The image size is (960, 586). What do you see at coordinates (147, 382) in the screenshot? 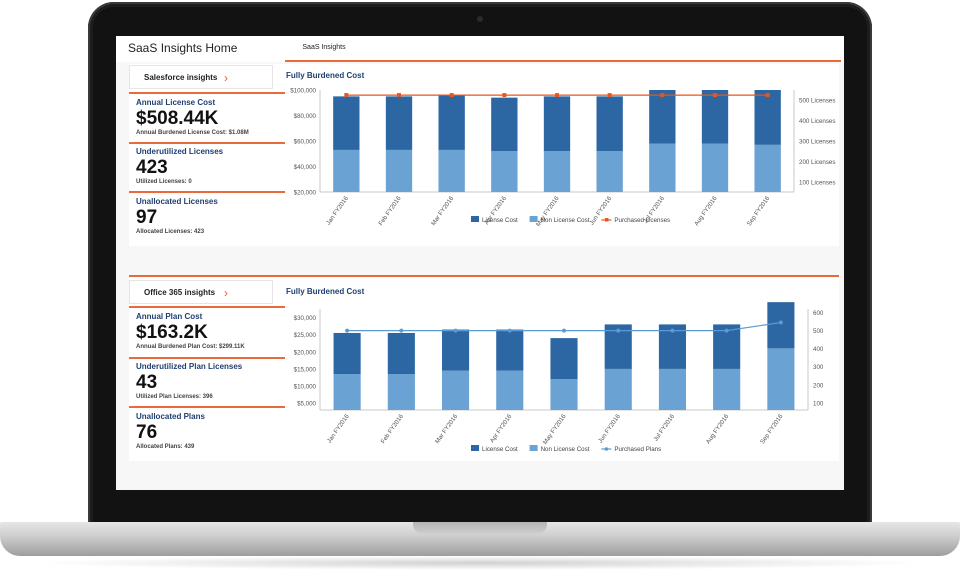
I see `kpi-value: 43` at bounding box center [147, 382].